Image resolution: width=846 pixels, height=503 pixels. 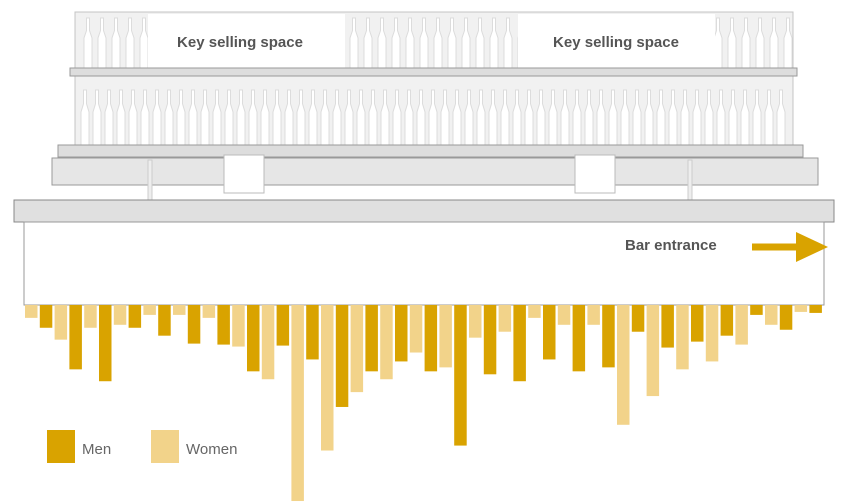 I want to click on legend-label: Women, so click(x=211, y=449).